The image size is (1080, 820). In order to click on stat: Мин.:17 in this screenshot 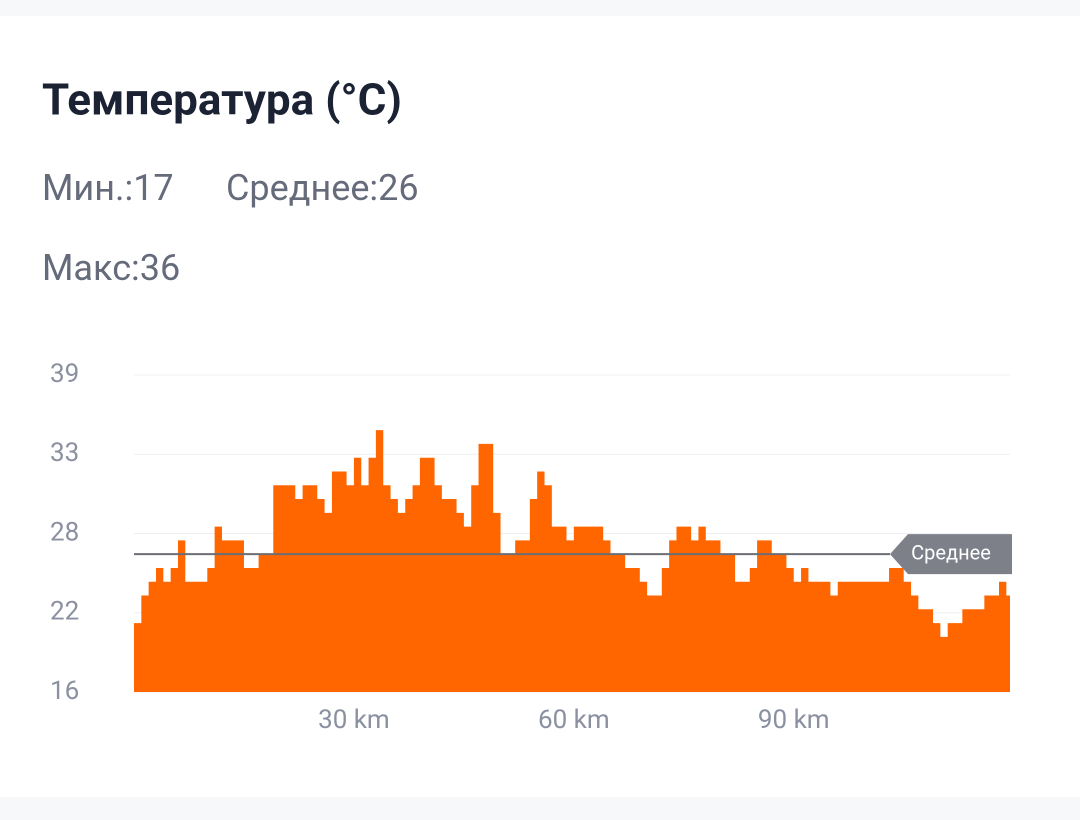, I will do `click(108, 188)`.